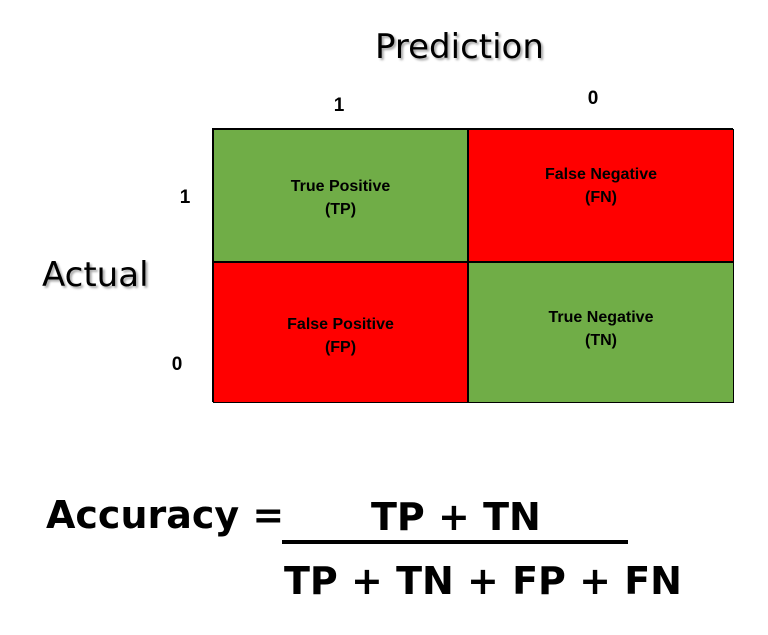 This screenshot has height=635, width=768. Describe the element at coordinates (455, 542) in the screenshot. I see `fraction-bar` at that location.